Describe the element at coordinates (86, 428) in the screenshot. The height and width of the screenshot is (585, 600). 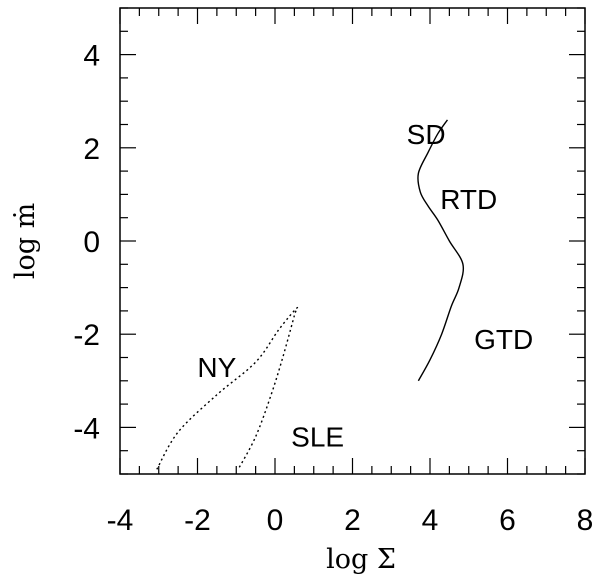
I see `y-tick-label: -4` at that location.